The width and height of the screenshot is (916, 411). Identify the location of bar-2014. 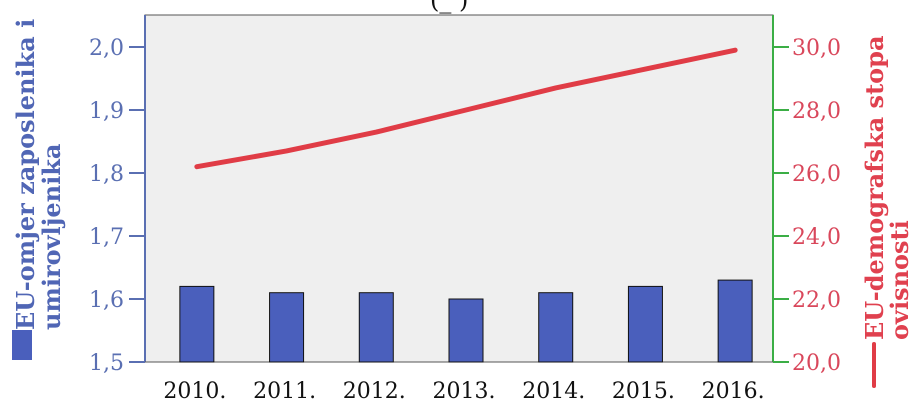
(556, 327).